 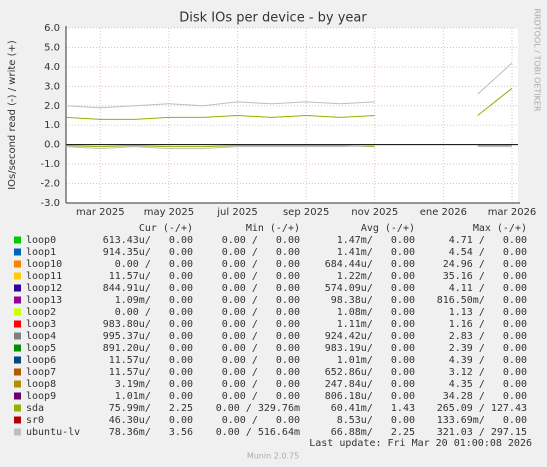 I want to click on legend-label: loop4, so click(x=41, y=336).